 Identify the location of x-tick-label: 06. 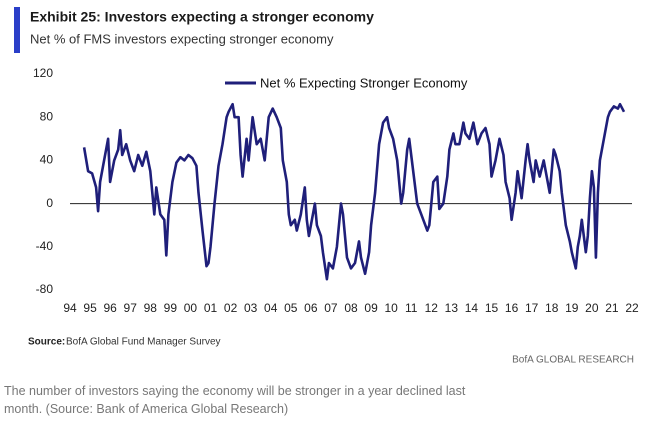
(311, 308).